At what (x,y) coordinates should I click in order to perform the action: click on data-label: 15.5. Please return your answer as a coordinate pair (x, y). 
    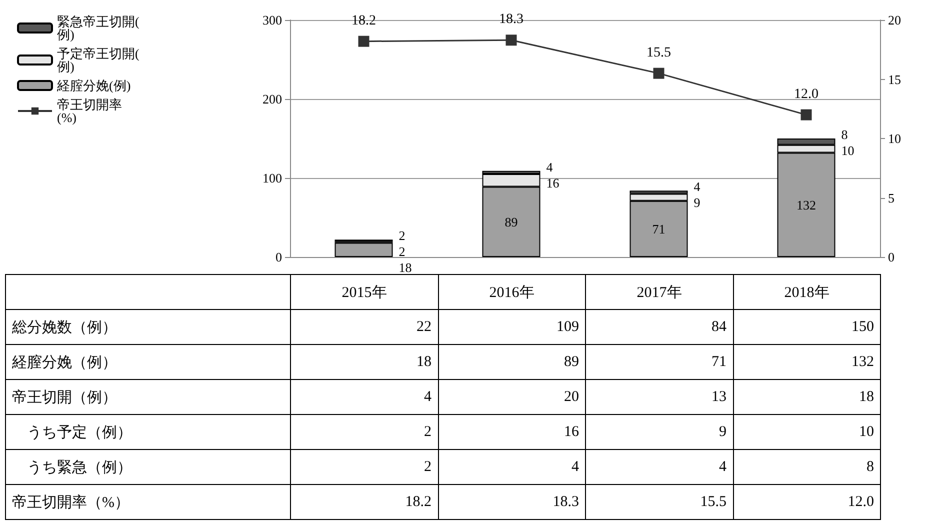
    Looking at the image, I should click on (659, 502).